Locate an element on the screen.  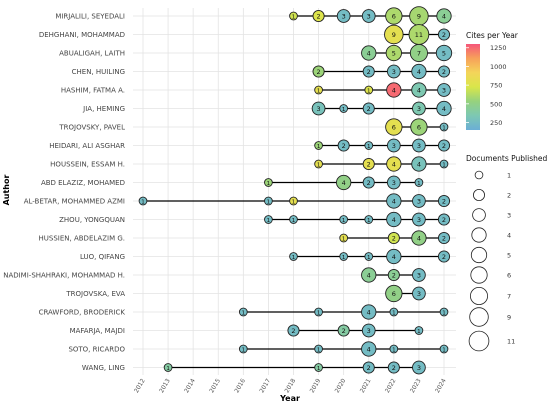
x-tick-label: 2022 is located at coordinates (391, 385).